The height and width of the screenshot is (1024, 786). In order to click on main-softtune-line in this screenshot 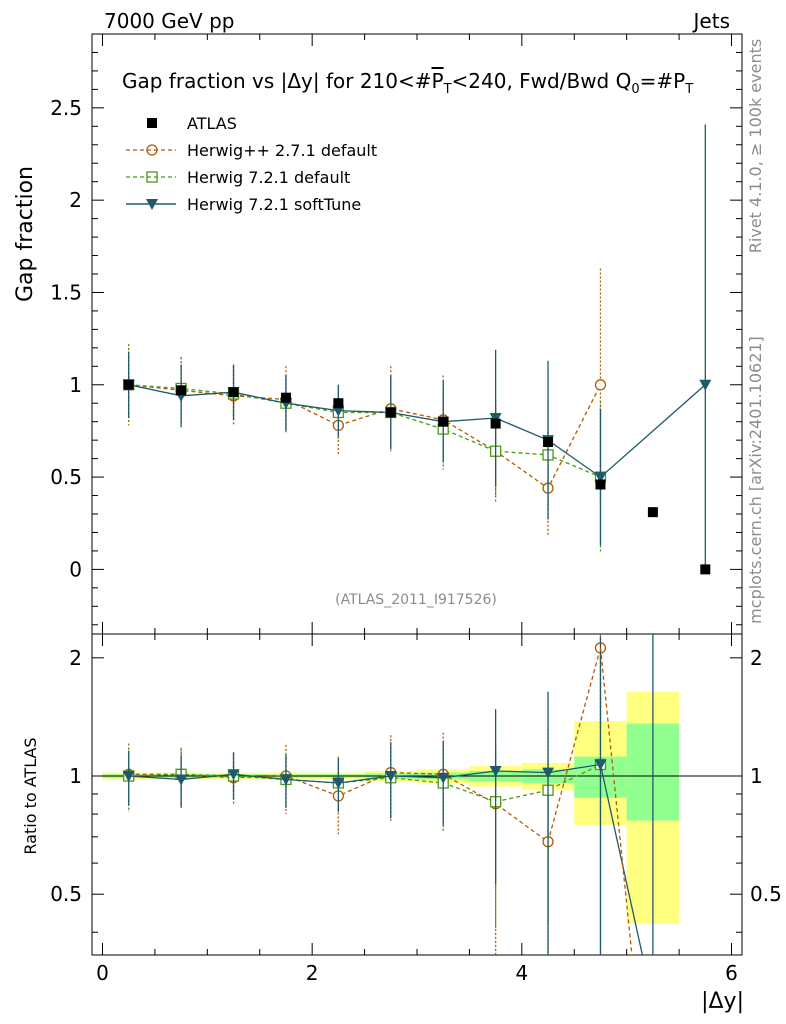, I will do `click(417, 431)`.